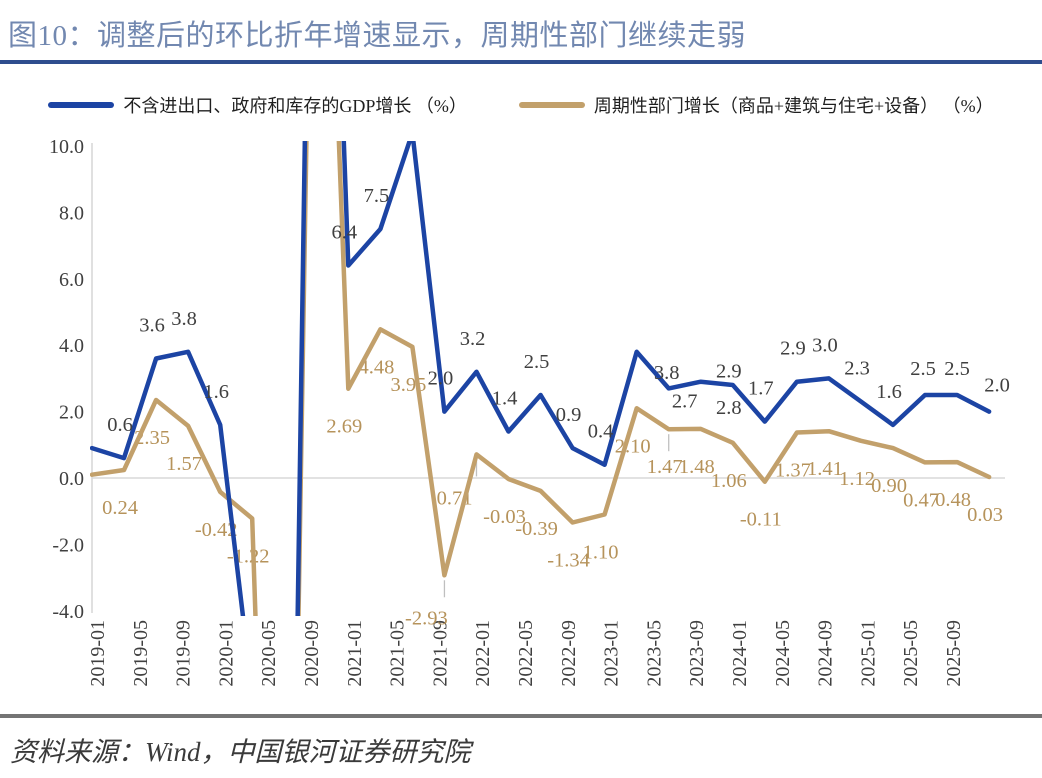 The image size is (1042, 778). What do you see at coordinates (505, 399) in the screenshot?
I see `svg-text: 1.4` at bounding box center [505, 399].